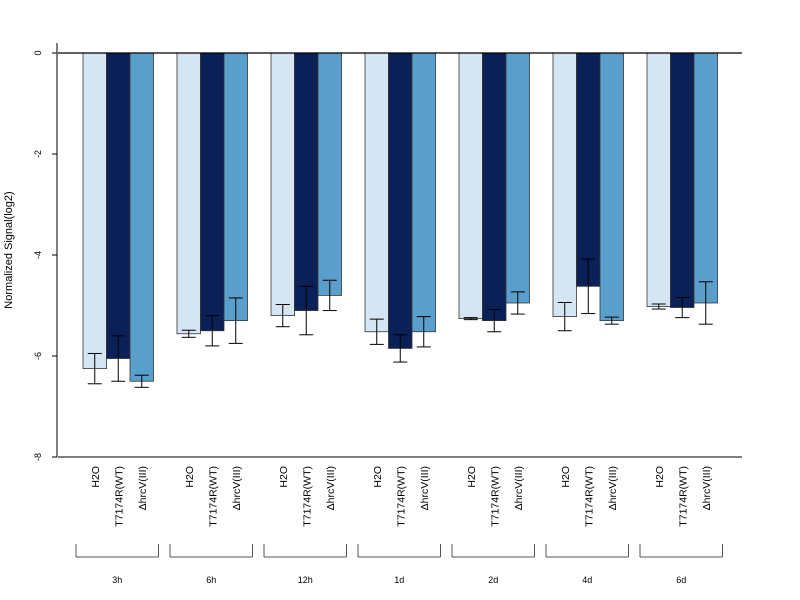 This screenshot has width=800, height=600. What do you see at coordinates (305, 580) in the screenshot?
I see `group-label: 12h` at bounding box center [305, 580].